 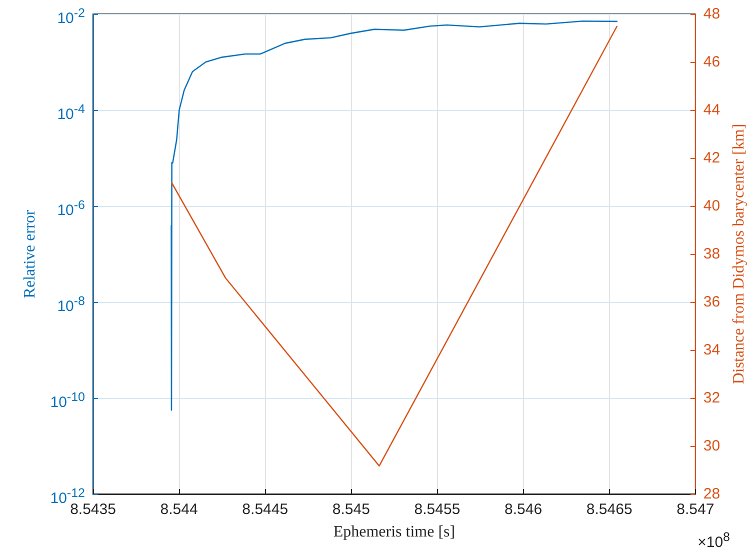 What do you see at coordinates (714, 540) in the screenshot?
I see `text: ×10$^{8}$` at bounding box center [714, 540].